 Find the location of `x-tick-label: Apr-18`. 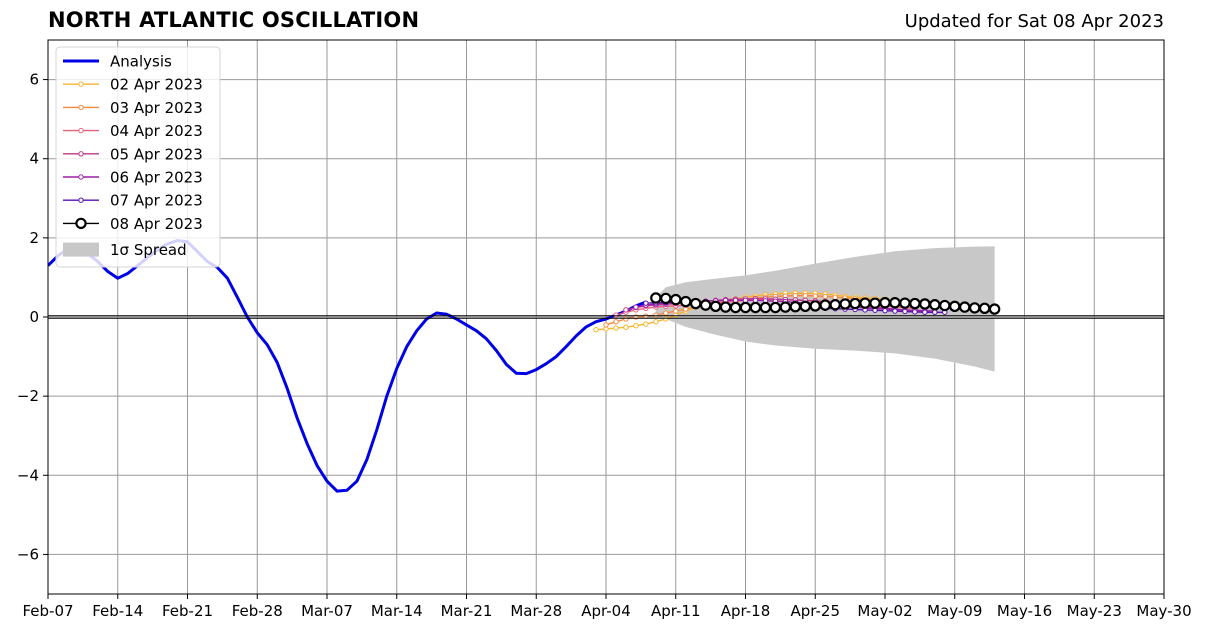

x-tick-label: Apr-18 is located at coordinates (746, 611).